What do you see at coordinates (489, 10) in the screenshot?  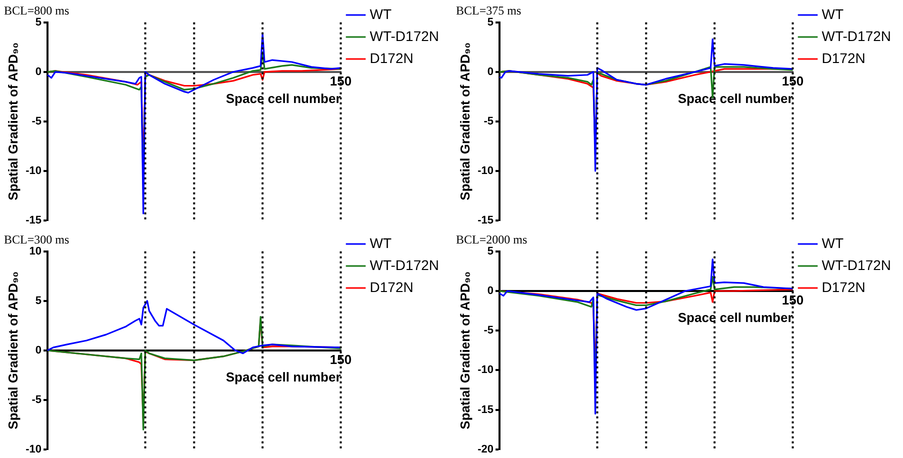 I see `chart-title: BCL=375 ms` at bounding box center [489, 10].